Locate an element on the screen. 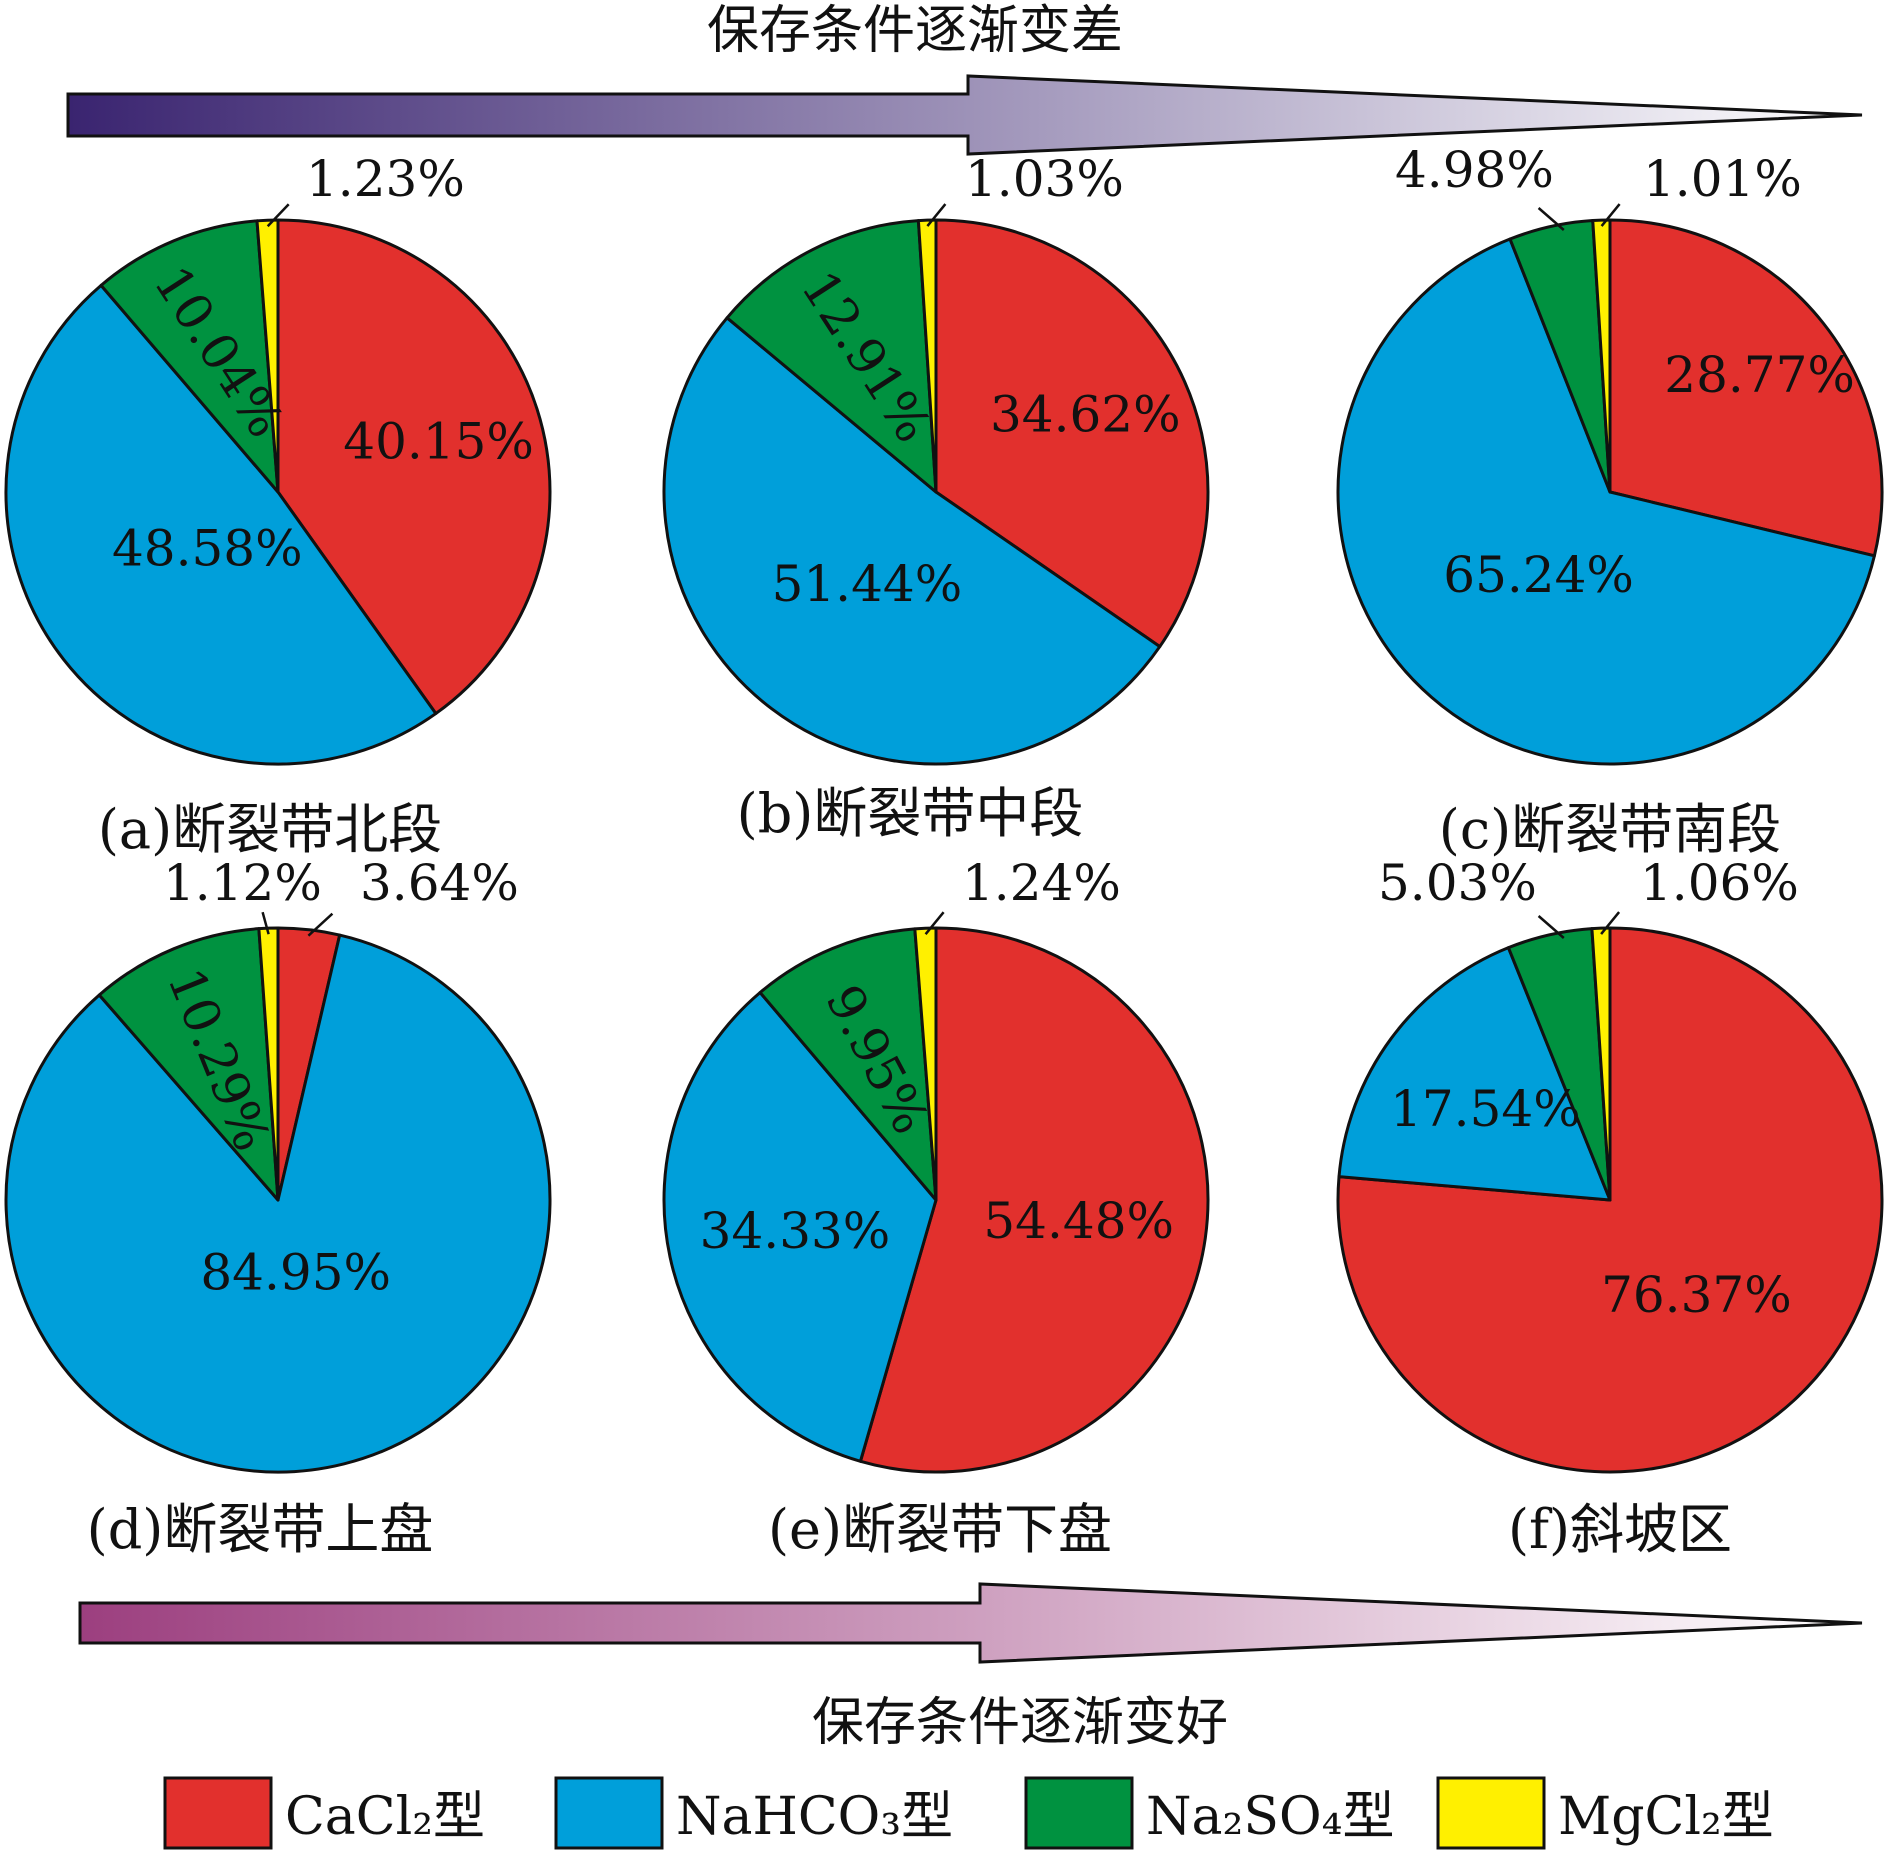 Image resolution: width=1886 pixels, height=1853 pixels. pie-b-leader-mgcl2 is located at coordinates (936, 215).